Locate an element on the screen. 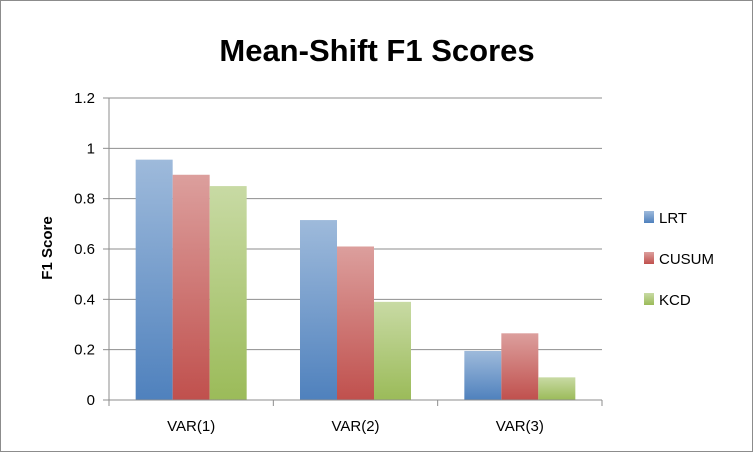 The image size is (753, 452). legend: LRT CUSUM KCD is located at coordinates (679, 259).